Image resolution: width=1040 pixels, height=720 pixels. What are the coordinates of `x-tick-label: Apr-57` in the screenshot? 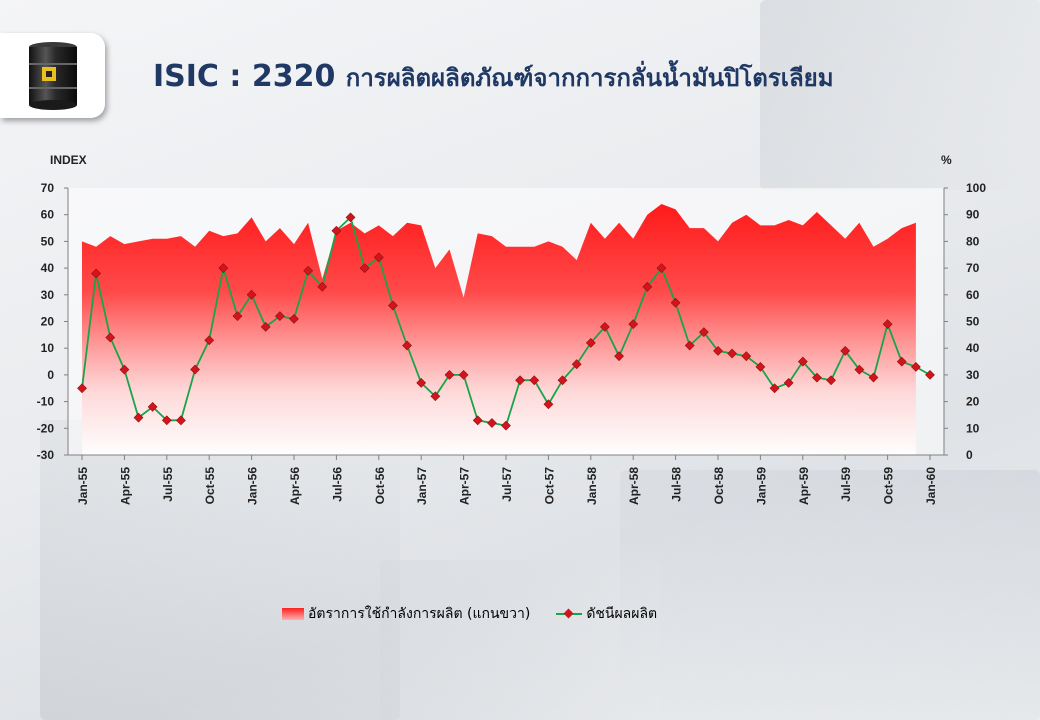 It's located at (465, 486).